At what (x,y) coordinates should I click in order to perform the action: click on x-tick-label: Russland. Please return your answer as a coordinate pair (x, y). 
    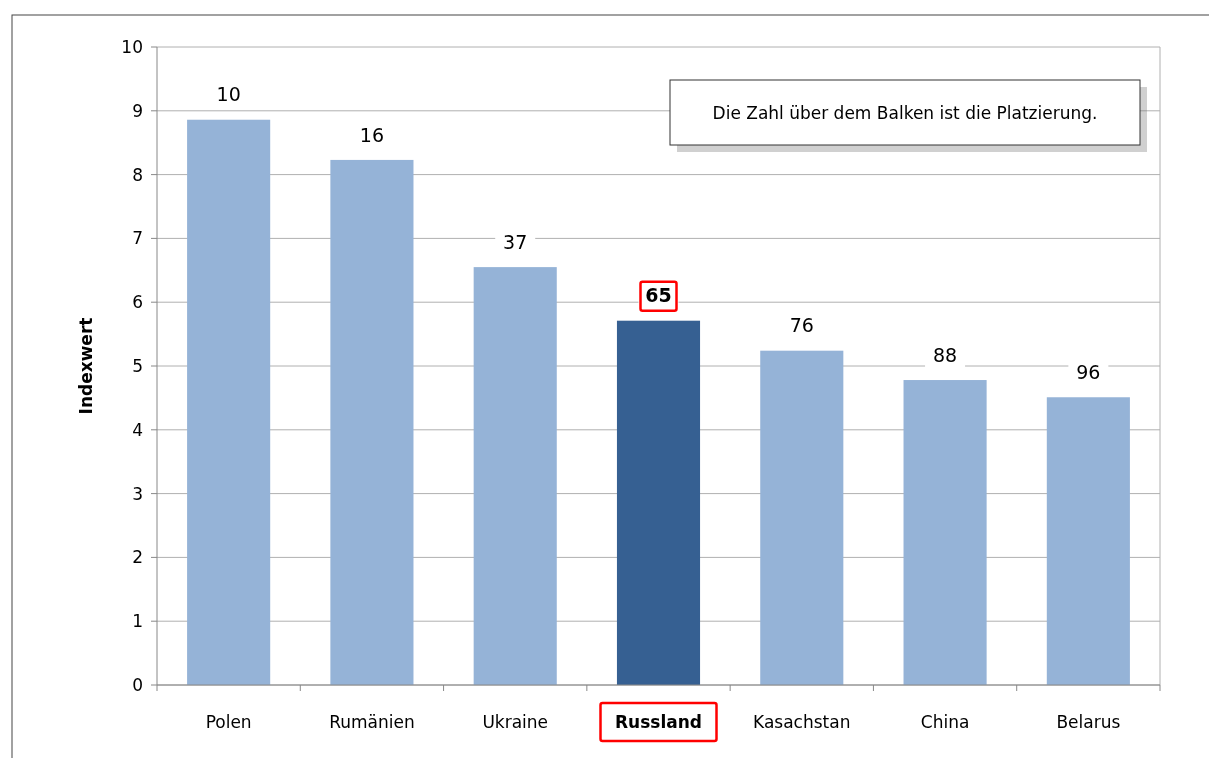
    Looking at the image, I should click on (658, 721).